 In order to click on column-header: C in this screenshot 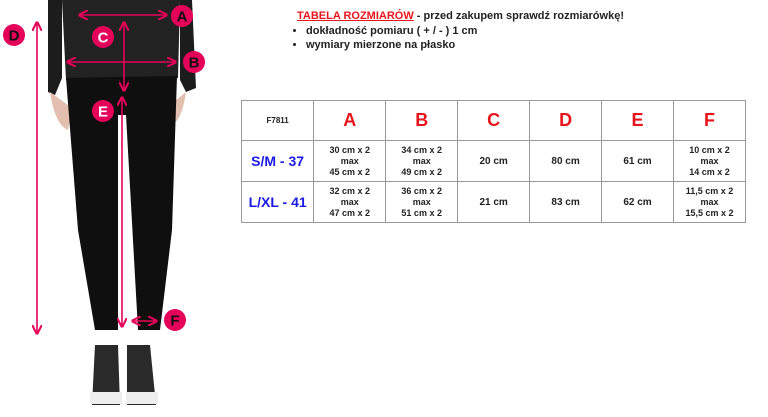, I will do `click(494, 120)`.